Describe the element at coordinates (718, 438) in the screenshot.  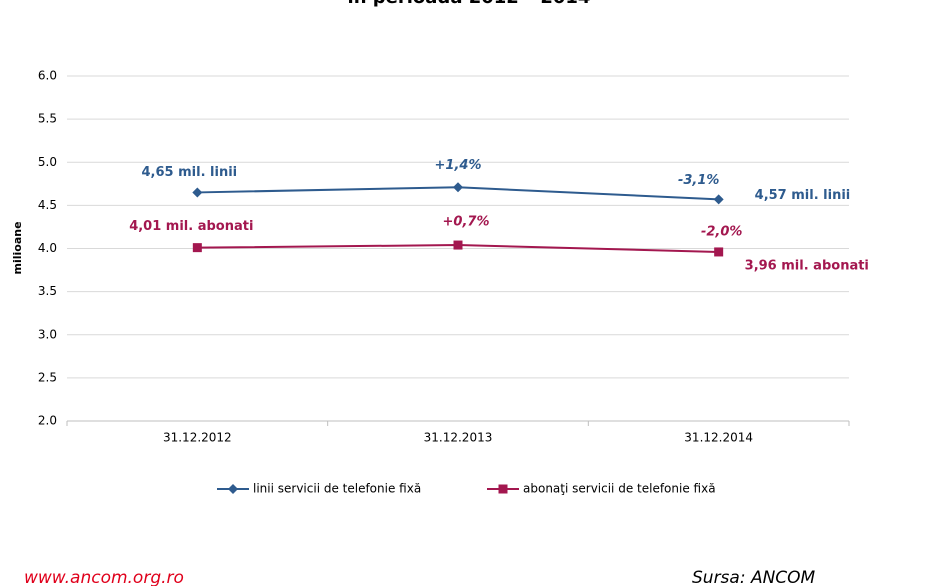
I see `x-tick-label: 31.12.2014` at that location.